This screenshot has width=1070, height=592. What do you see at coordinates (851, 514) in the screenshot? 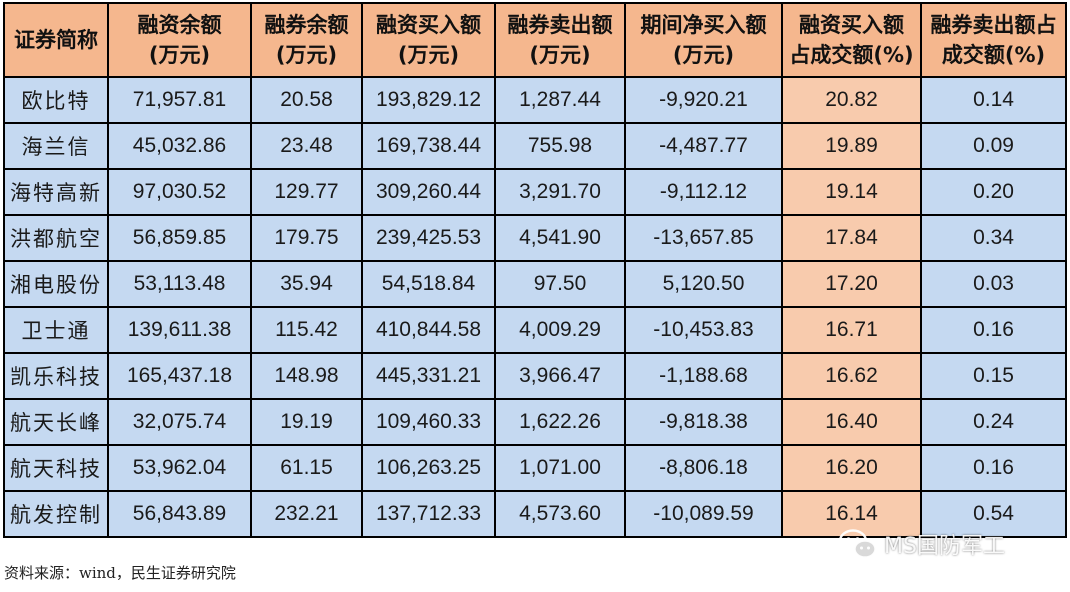
I see `table-cell: 16.14` at bounding box center [851, 514].